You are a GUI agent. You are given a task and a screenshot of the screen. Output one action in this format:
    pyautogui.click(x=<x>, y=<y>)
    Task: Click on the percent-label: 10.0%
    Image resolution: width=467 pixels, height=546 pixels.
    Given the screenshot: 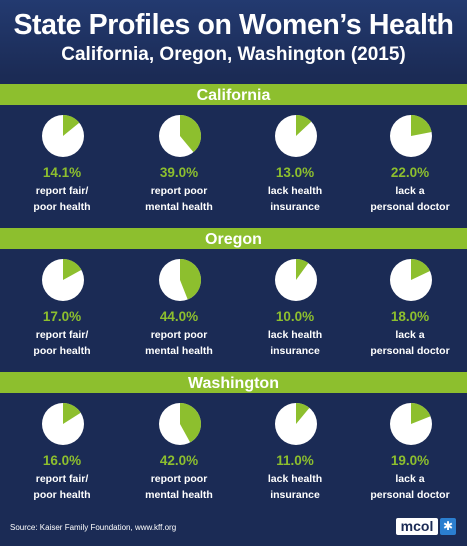 What is the action you would take?
    pyautogui.click(x=295, y=316)
    